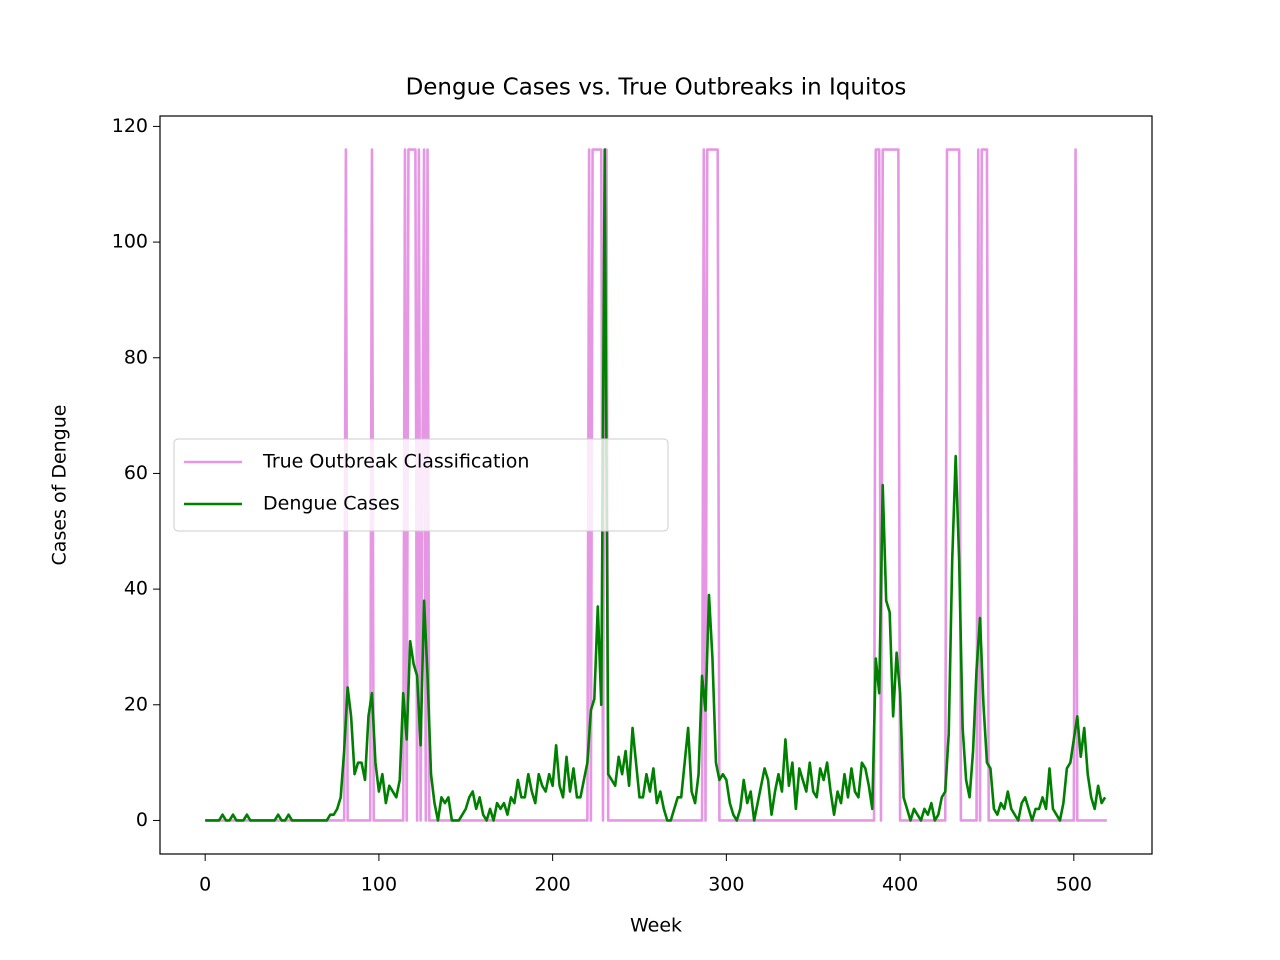 The height and width of the screenshot is (960, 1280). I want to click on x-tick-label: 400, so click(900, 885).